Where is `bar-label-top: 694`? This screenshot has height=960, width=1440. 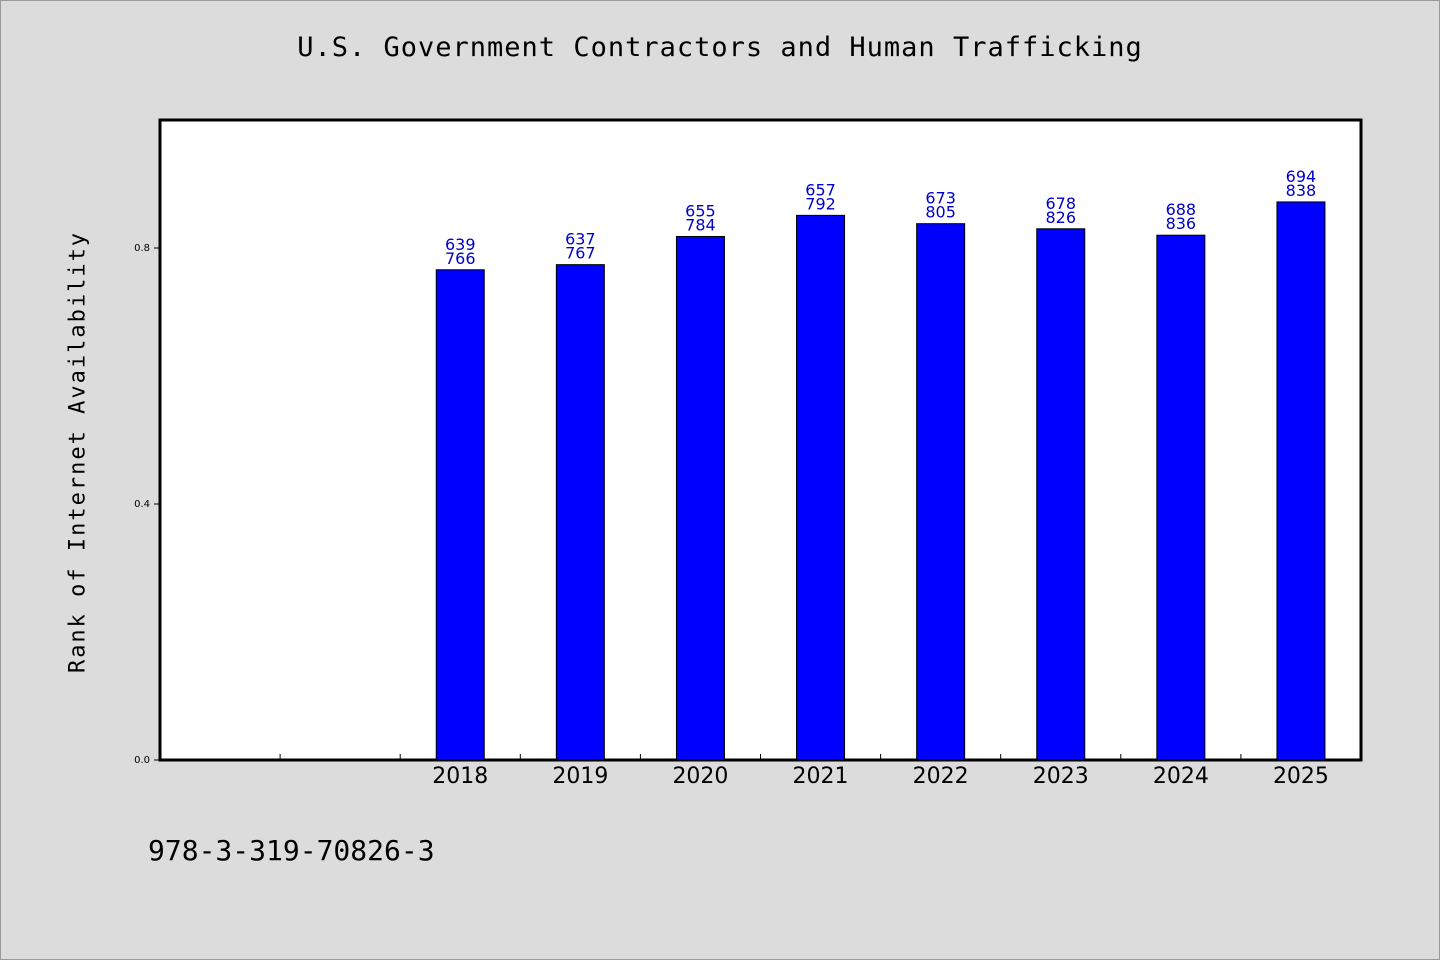 bar-label-top: 694 is located at coordinates (1301, 176).